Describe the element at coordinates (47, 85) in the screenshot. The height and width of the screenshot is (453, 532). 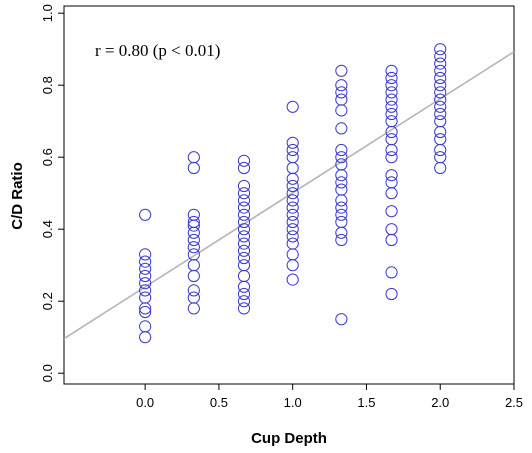
I see `y-tick-label: 0.8` at that location.